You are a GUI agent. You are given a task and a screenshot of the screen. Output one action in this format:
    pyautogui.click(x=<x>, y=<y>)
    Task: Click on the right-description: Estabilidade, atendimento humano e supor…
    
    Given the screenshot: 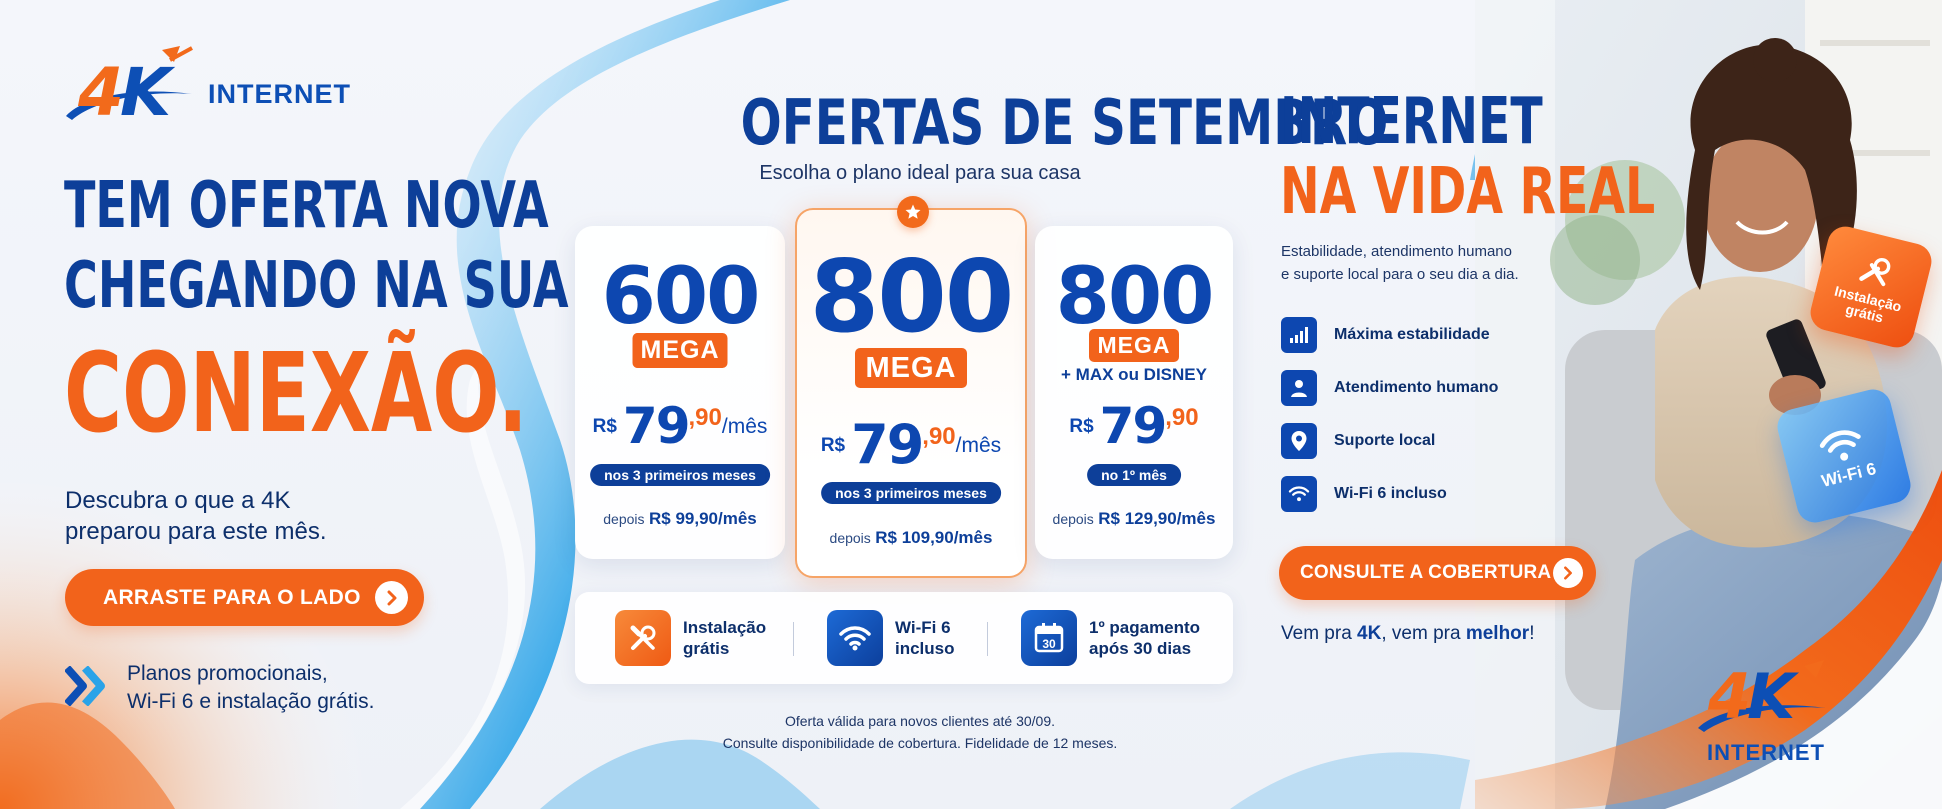 What is the action you would take?
    pyautogui.click(x=1431, y=263)
    